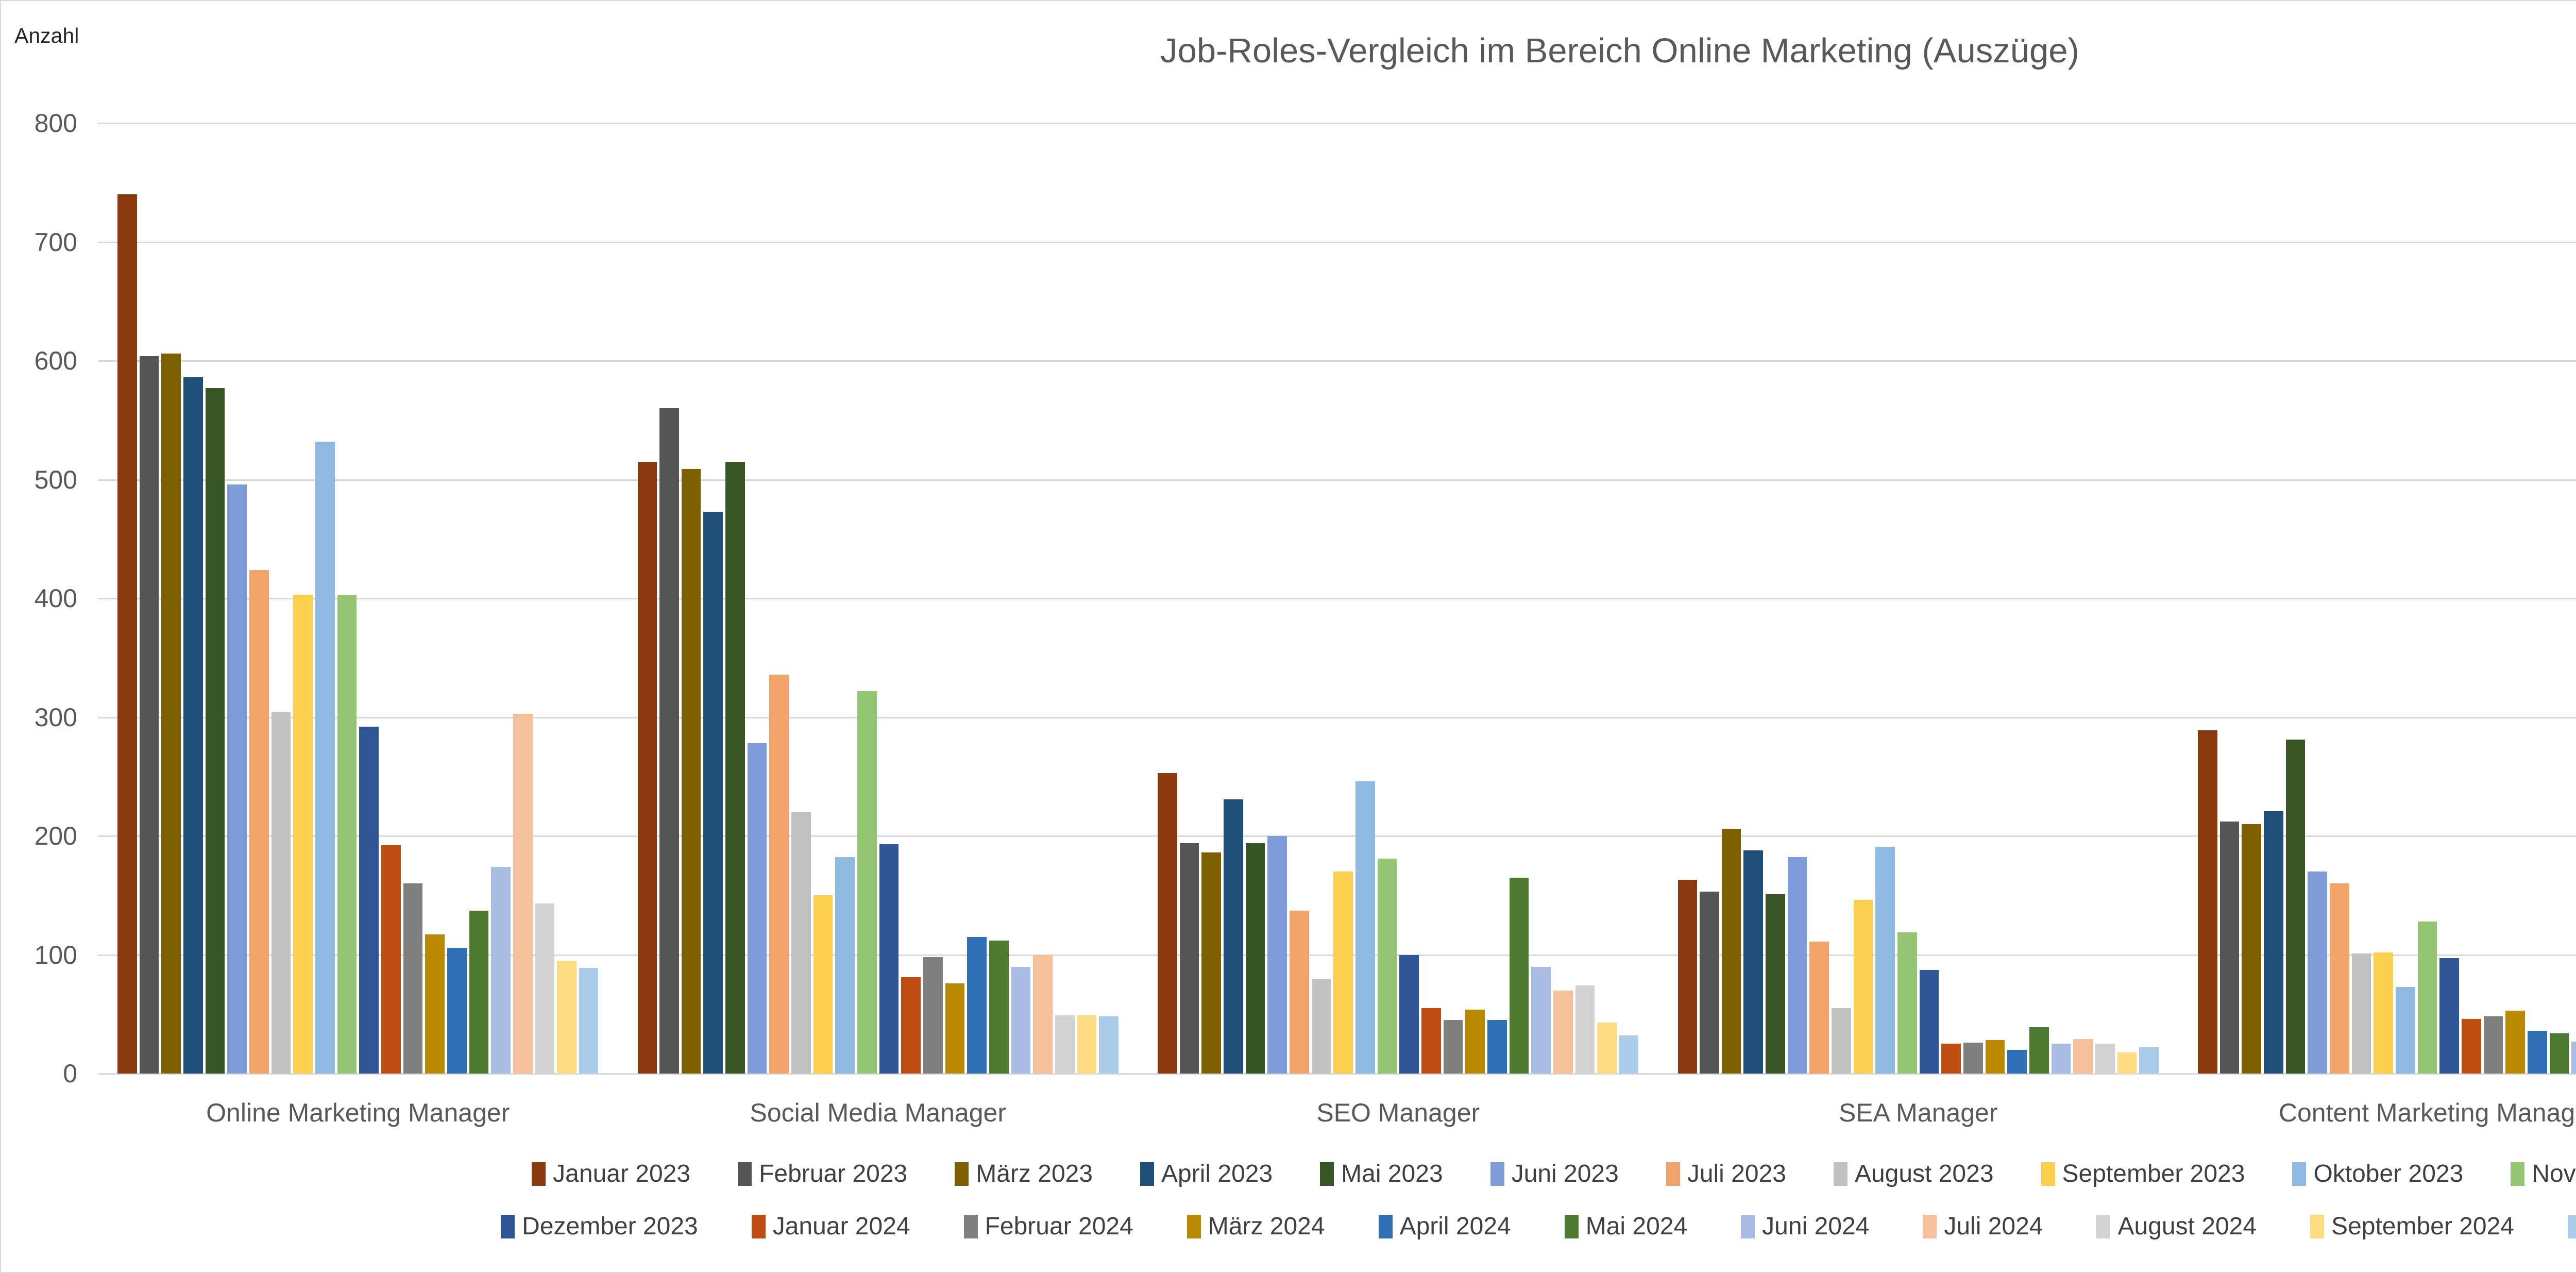 The image size is (2576, 1273). What do you see at coordinates (1565, 1173) in the screenshot?
I see `legend-label: Juni 2023` at bounding box center [1565, 1173].